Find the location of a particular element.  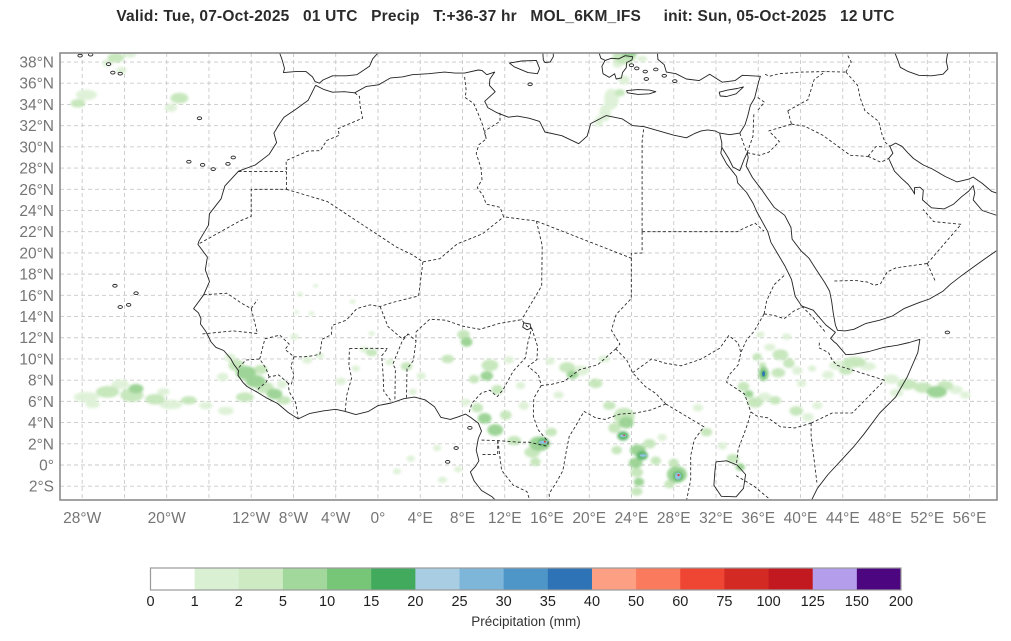

colorbar-tick-label: 125 is located at coordinates (813, 602).